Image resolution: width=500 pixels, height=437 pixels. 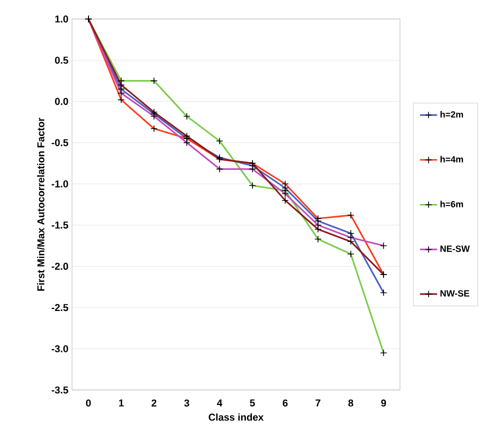 What do you see at coordinates (452, 204) in the screenshot?
I see `legend-label: h=6m` at bounding box center [452, 204].